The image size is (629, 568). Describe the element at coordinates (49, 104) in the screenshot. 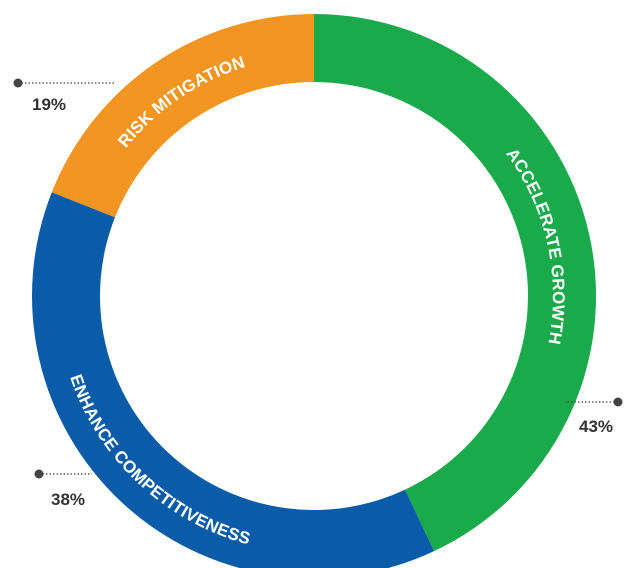

I see `percentage-label-3: 19%` at that location.